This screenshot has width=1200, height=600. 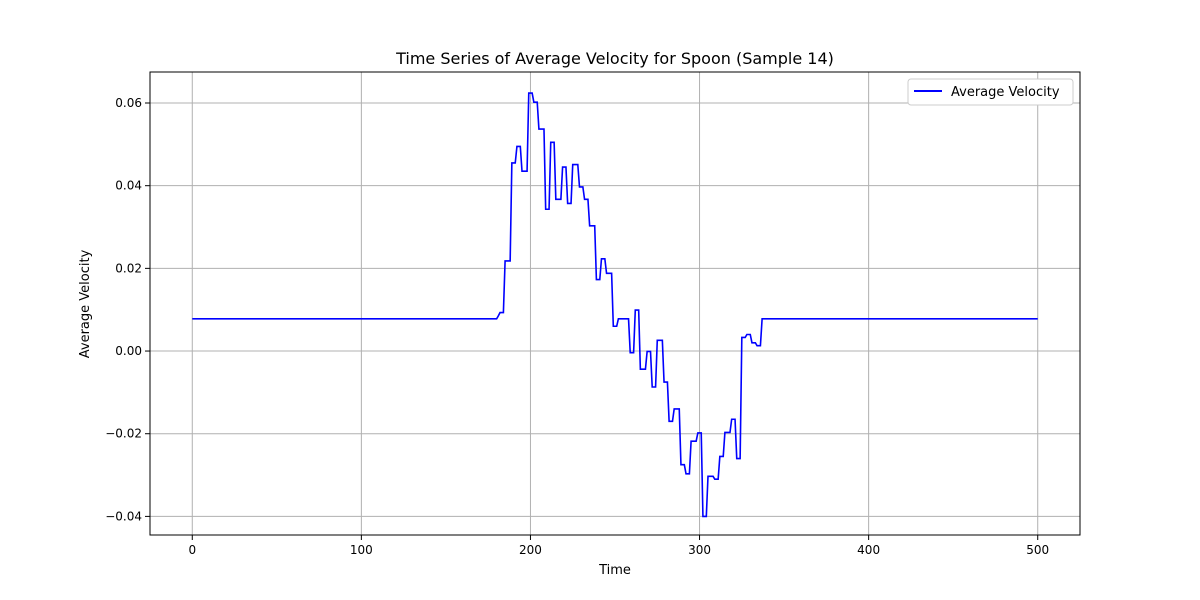 I want to click on x-tick-label: 300, so click(x=699, y=550).